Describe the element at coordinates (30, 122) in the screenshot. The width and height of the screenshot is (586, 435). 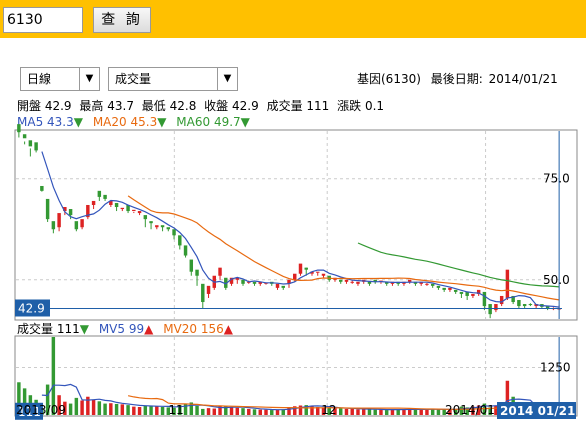
I see `ma5-label: MA5` at that location.